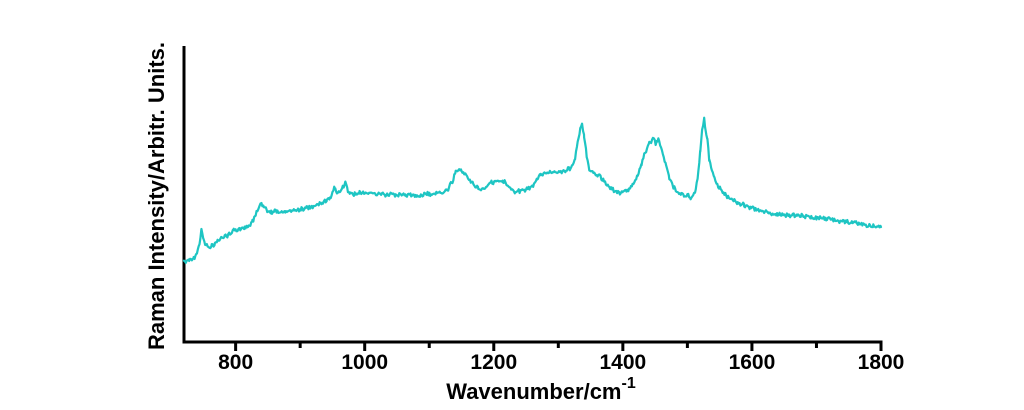  What do you see at coordinates (881, 362) in the screenshot?
I see `x-tick-label: 1800` at bounding box center [881, 362].